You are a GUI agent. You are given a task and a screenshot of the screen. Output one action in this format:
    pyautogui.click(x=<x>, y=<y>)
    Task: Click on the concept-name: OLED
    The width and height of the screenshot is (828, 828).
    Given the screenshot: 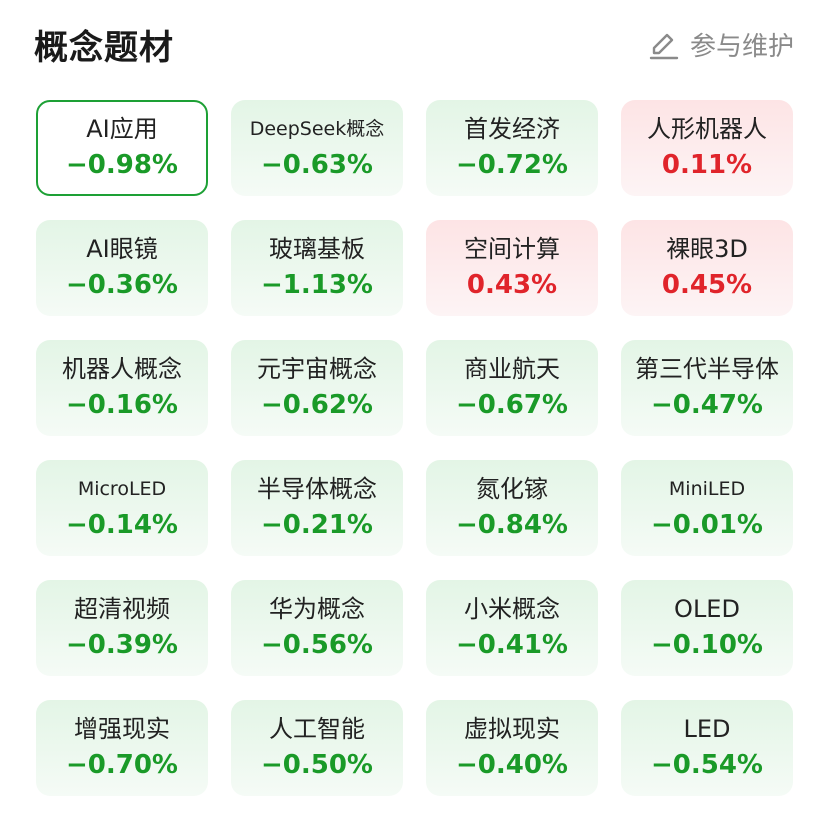 What is the action you would take?
    pyautogui.click(x=707, y=609)
    